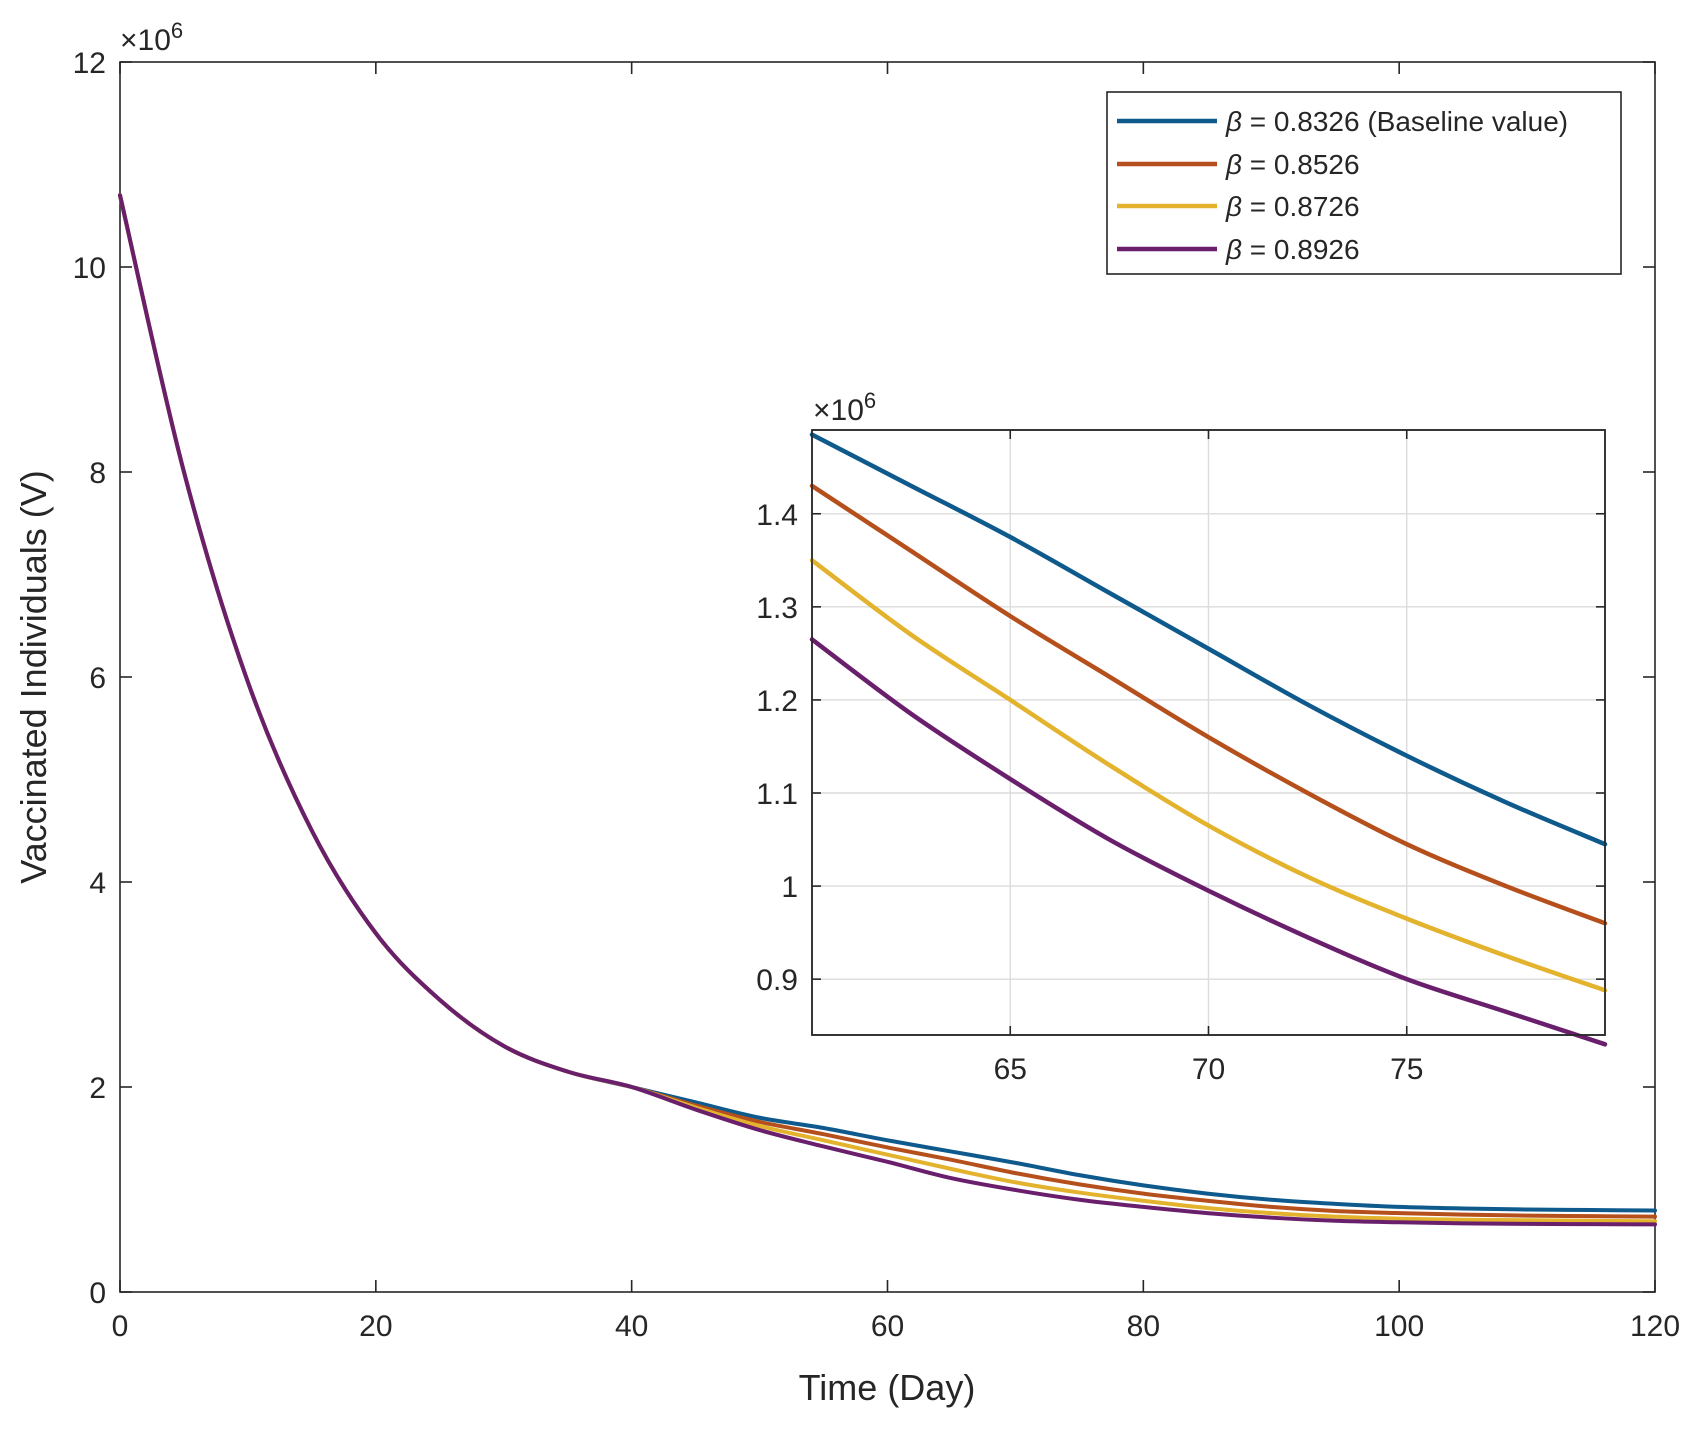 This screenshot has height=1432, width=1697. What do you see at coordinates (89, 63) in the screenshot?
I see `y-tick-label: 12` at bounding box center [89, 63].